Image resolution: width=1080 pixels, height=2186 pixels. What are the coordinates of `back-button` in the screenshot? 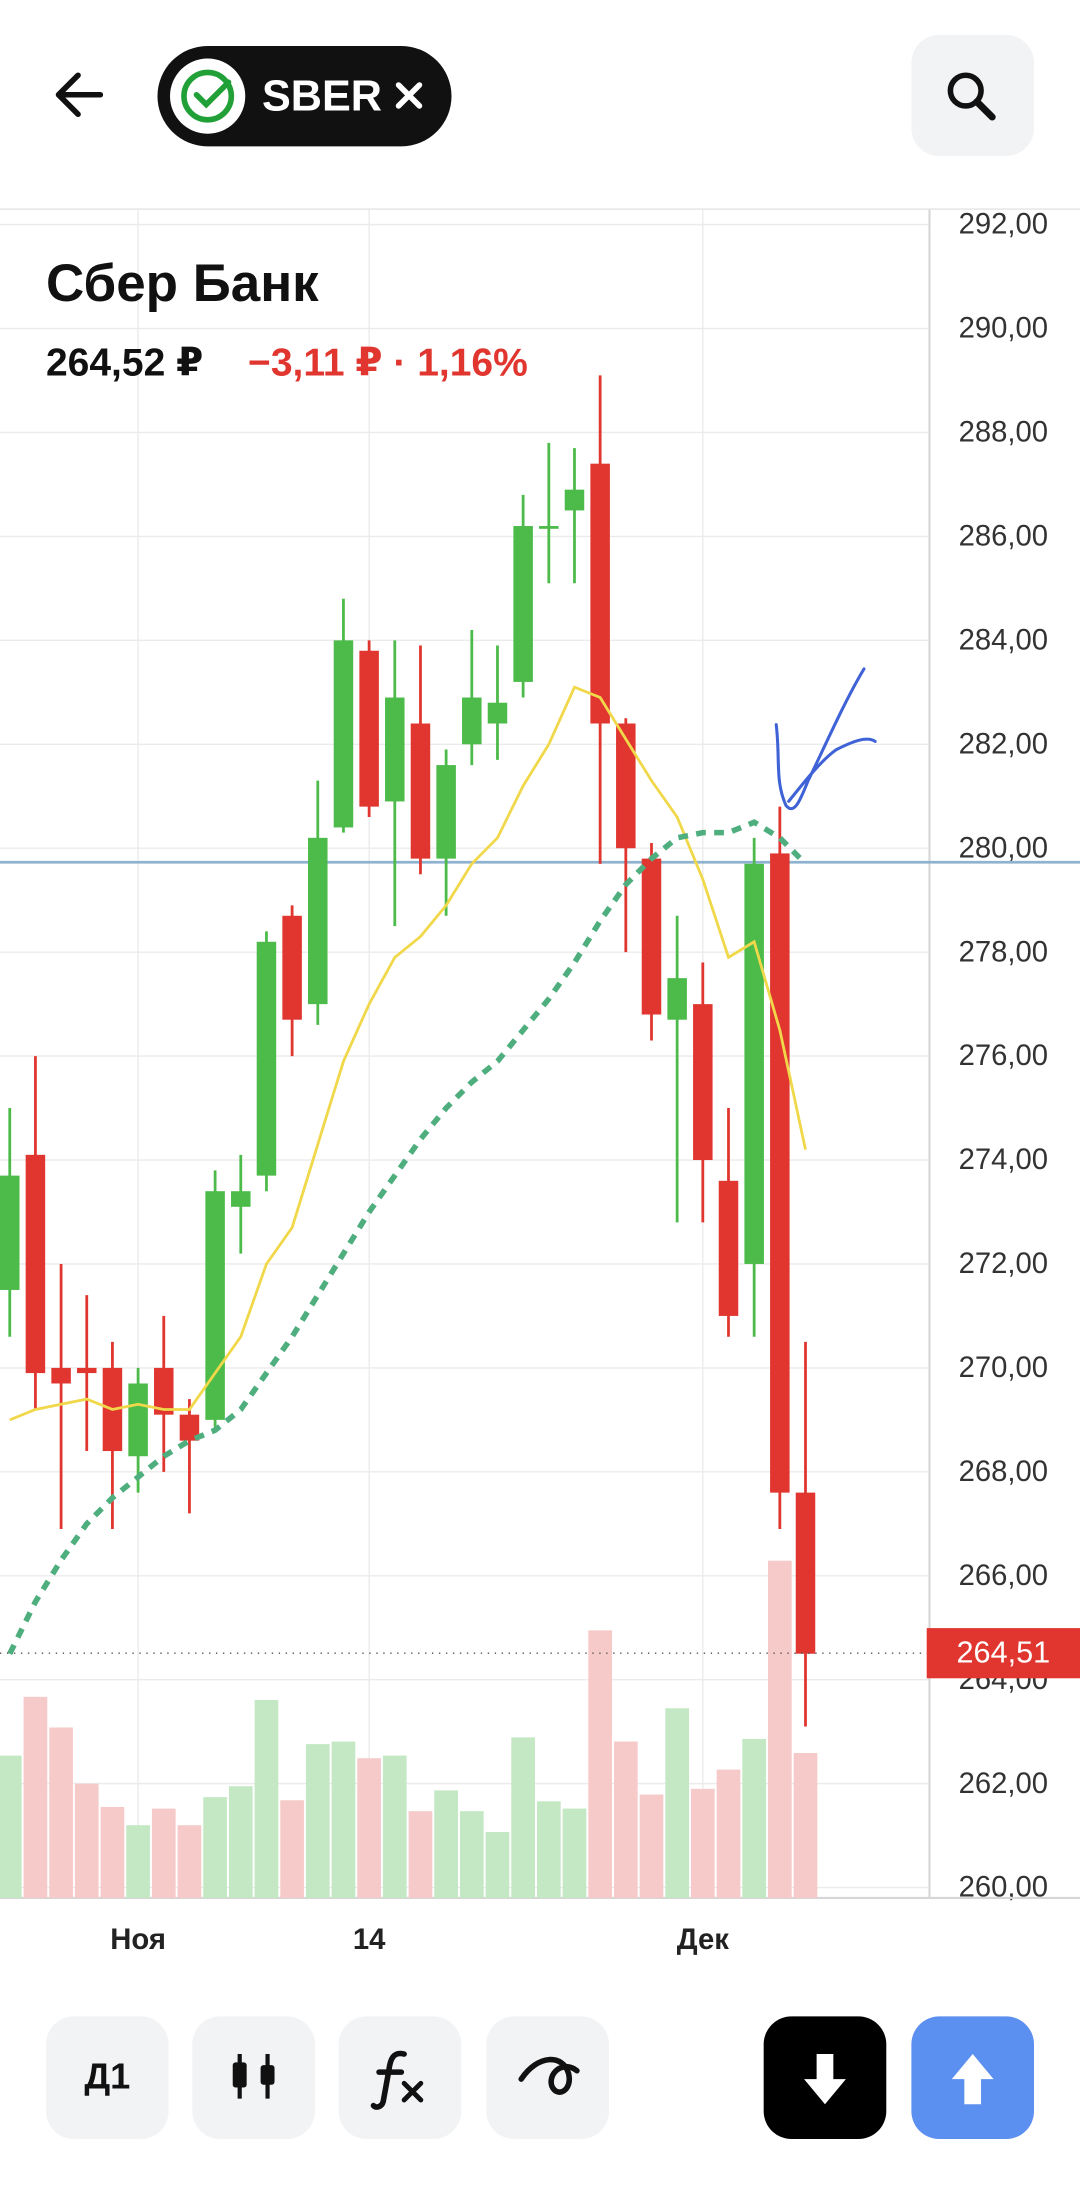 It's located at (79, 95).